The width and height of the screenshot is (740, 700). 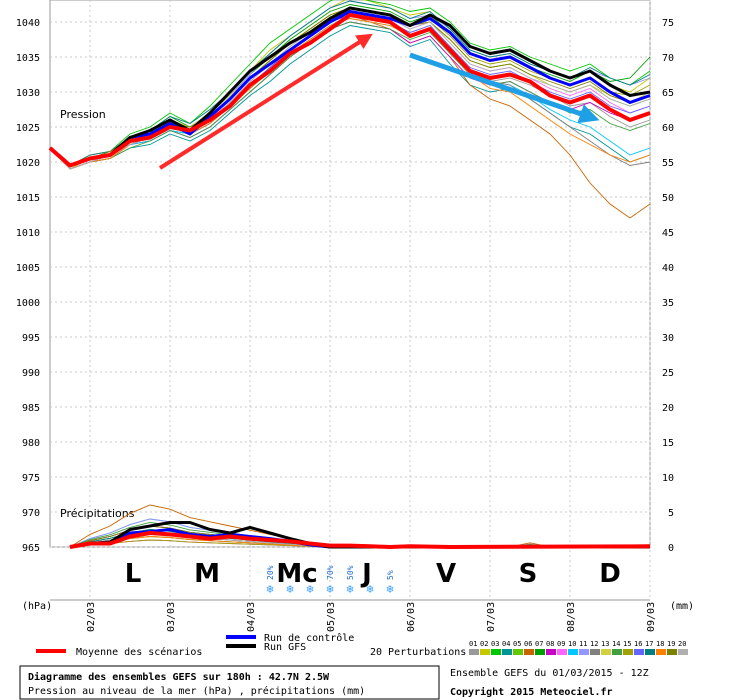 I want to click on perturbation-id: 09, so click(x=561, y=644).